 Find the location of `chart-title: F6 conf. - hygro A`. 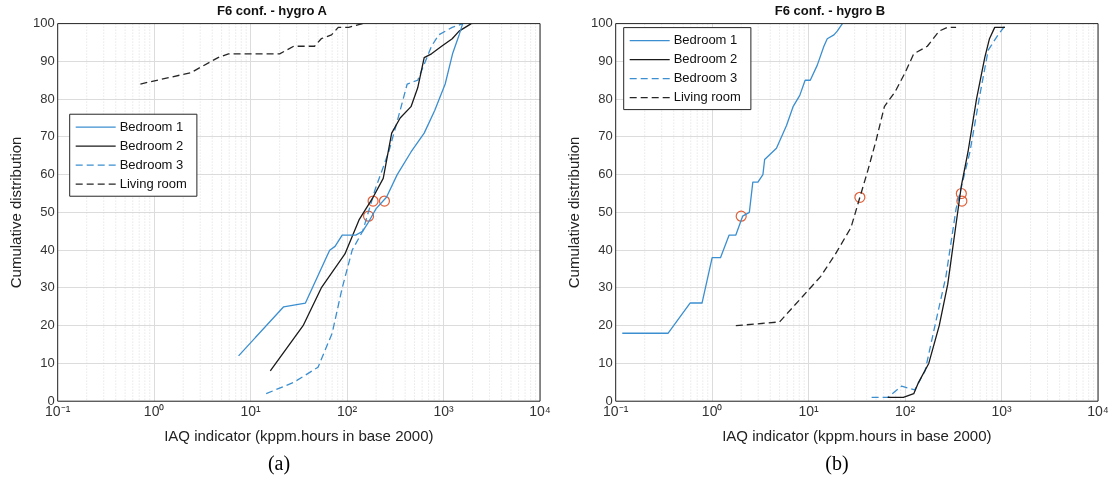

chart-title: F6 conf. - hygro A is located at coordinates (272, 11).